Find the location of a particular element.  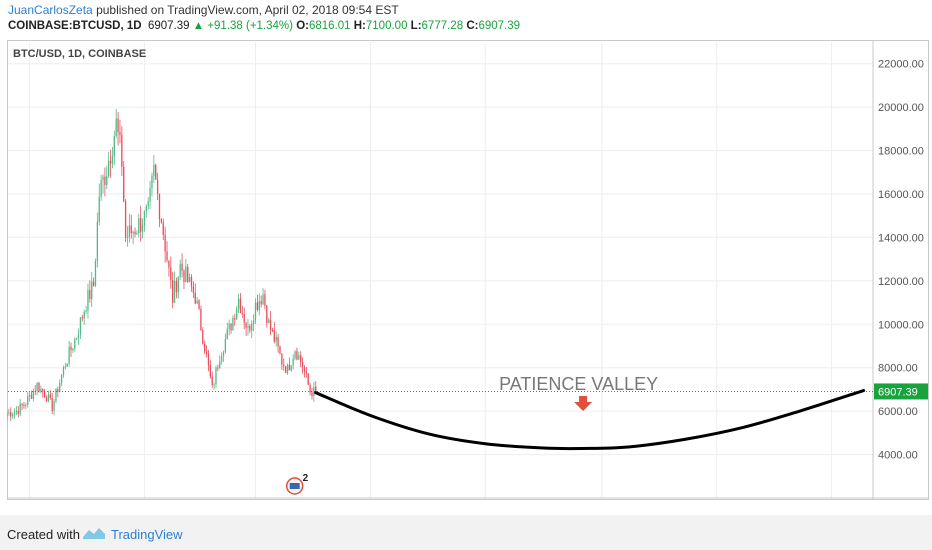

tradingview-brand: TradingView is located at coordinates (147, 534).